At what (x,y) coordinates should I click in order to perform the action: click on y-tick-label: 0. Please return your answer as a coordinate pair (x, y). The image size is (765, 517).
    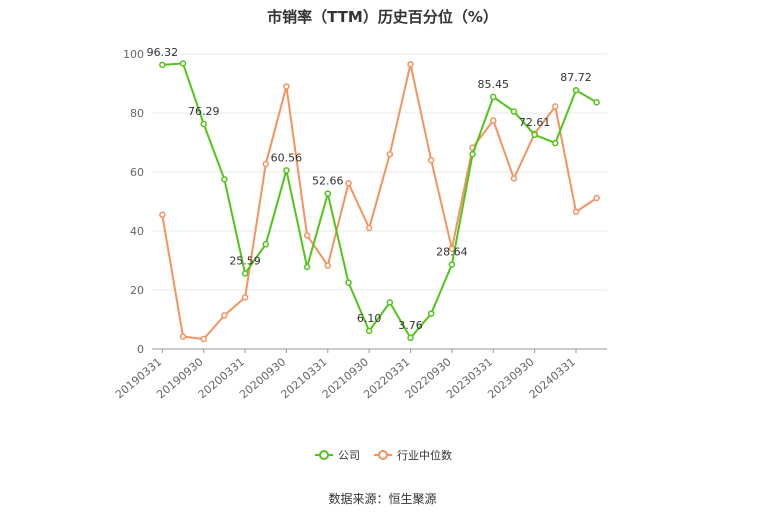
    Looking at the image, I should click on (140, 349).